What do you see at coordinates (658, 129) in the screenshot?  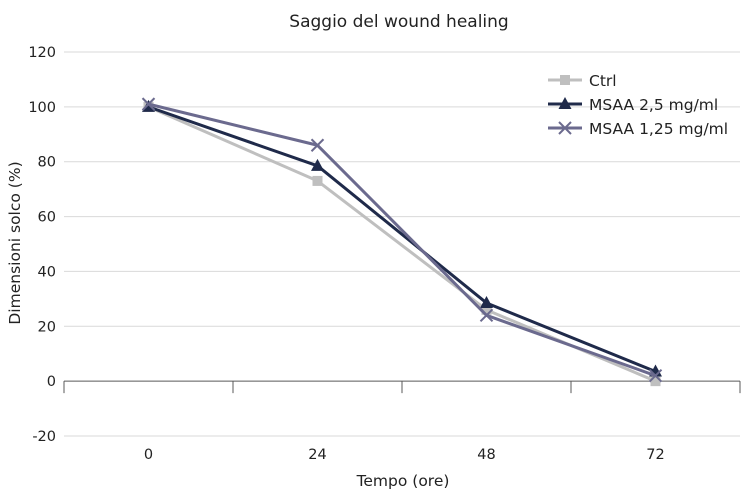 I see `legend-label: MSAA 1,25 mg/ml` at bounding box center [658, 129].